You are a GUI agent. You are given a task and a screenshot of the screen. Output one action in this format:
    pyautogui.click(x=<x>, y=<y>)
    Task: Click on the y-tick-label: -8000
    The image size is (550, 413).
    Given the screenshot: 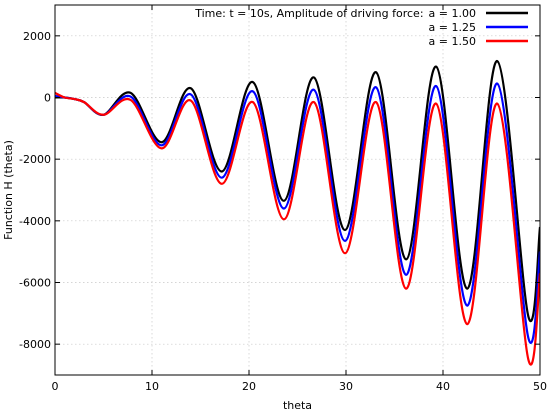 What is the action you would take?
    pyautogui.click(x=35, y=344)
    